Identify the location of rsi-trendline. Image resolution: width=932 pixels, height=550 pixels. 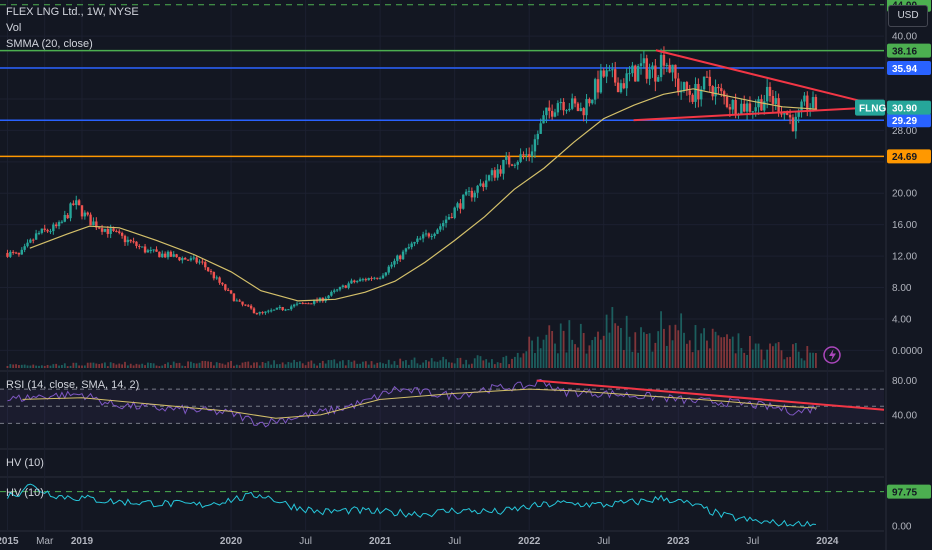
(710, 395).